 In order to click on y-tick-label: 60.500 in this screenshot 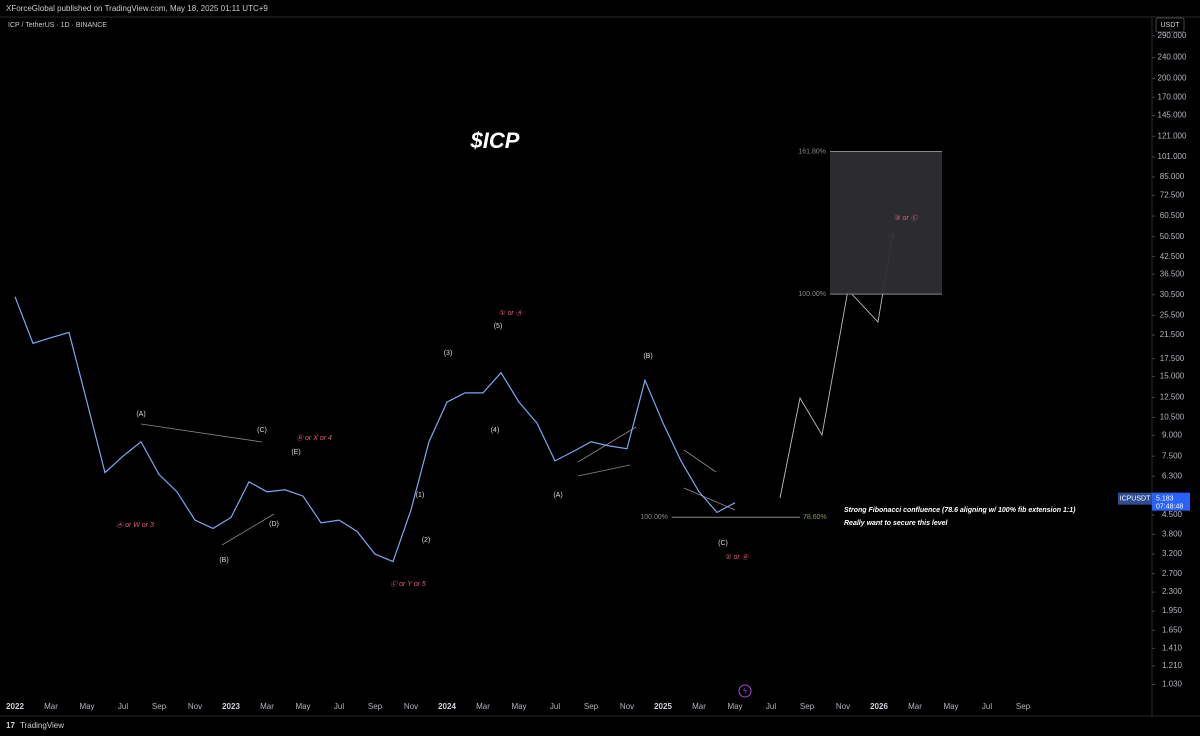, I will do `click(1172, 215)`.